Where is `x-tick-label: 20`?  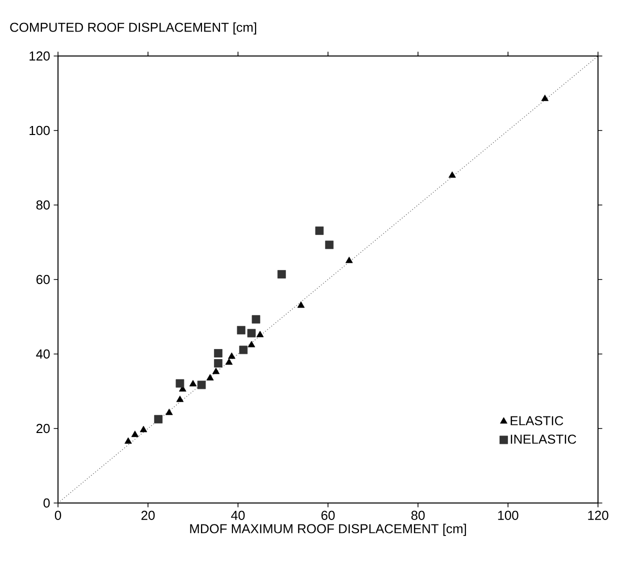
x-tick-label: 20 is located at coordinates (148, 515).